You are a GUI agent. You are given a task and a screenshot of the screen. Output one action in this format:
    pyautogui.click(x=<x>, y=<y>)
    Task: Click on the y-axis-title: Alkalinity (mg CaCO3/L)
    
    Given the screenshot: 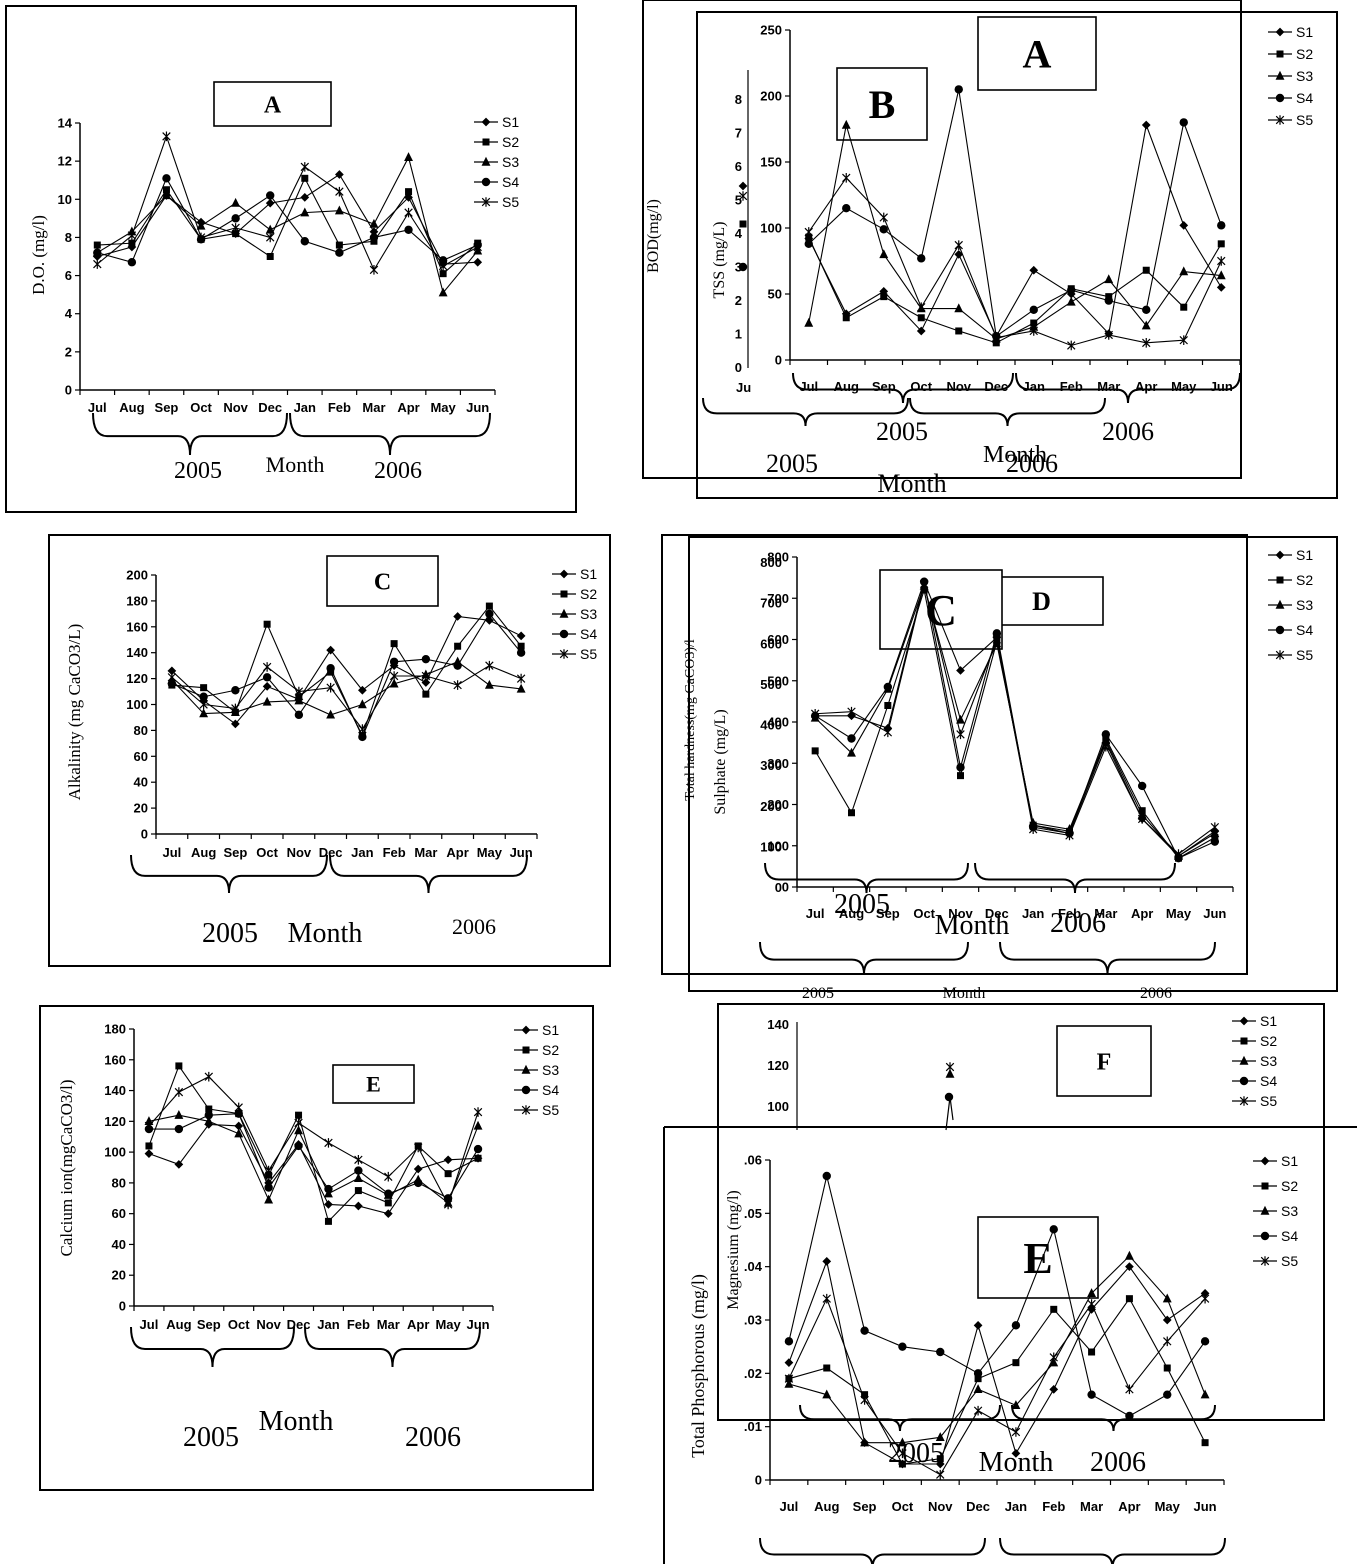 What is the action you would take?
    pyautogui.click(x=74, y=712)
    